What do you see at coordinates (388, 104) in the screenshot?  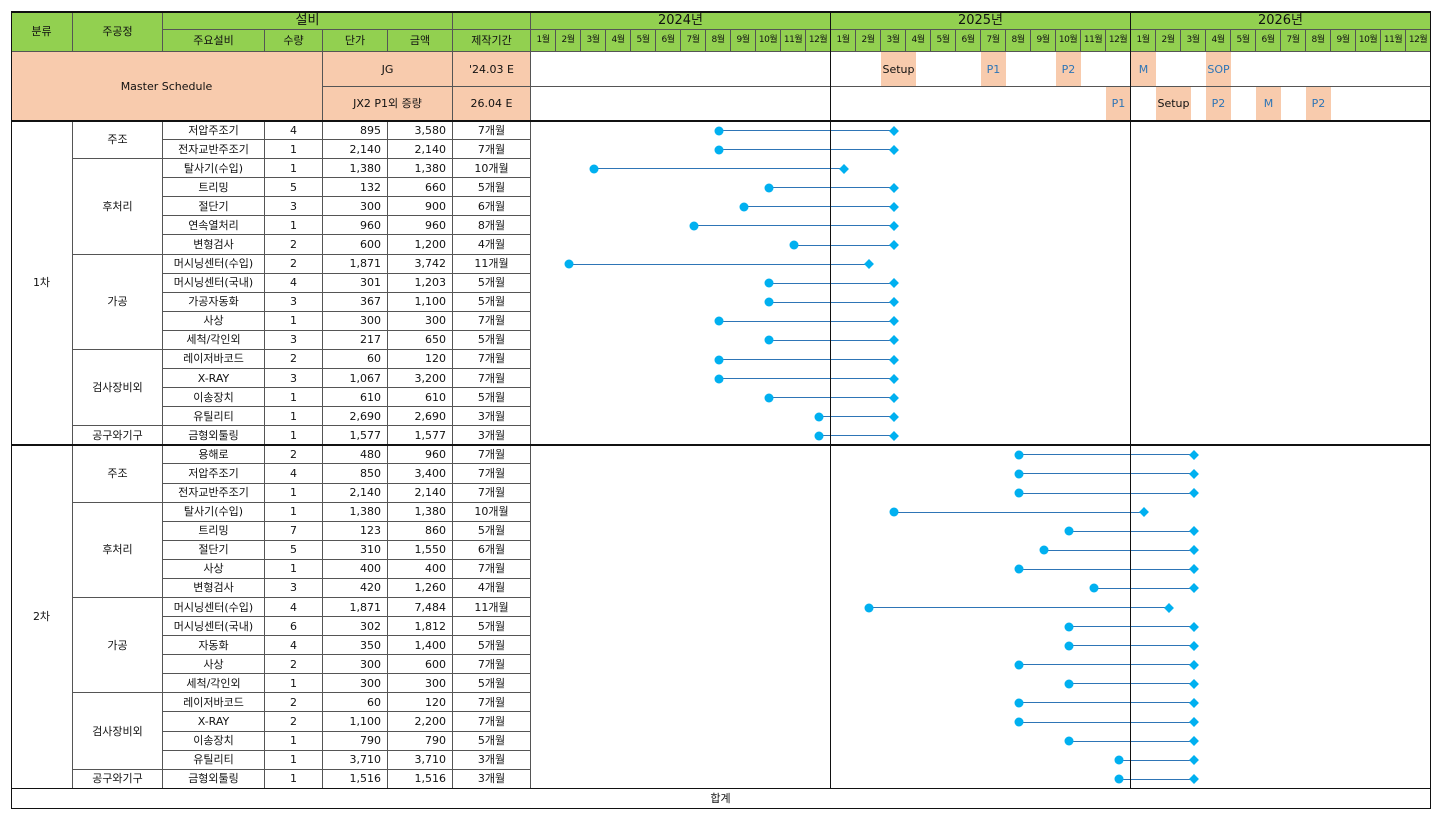 I see `master-project-name: JX2 P1외 증량` at bounding box center [388, 104].